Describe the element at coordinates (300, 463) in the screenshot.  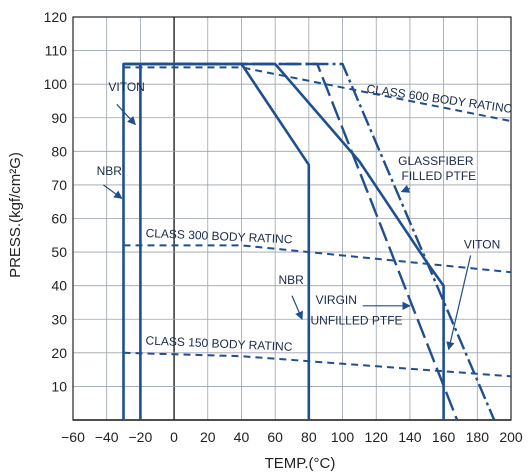
I see `x-axis-label: TEMP.(°C)` at that location.